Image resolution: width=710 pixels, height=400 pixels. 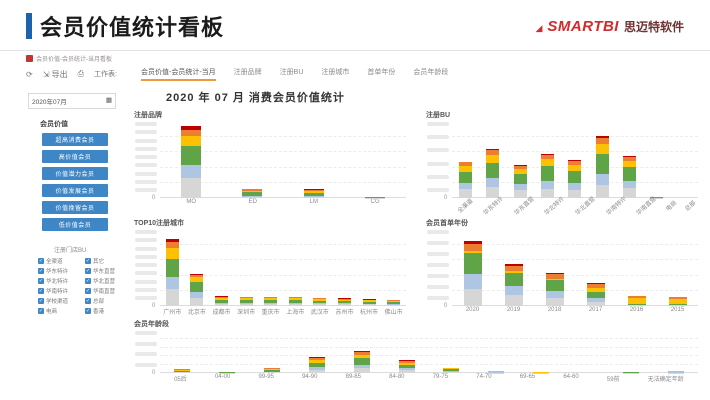 What do you see at coordinates (60, 281) in the screenshot?
I see `bu-checkbox-item-4: ✓ 华北特许` at bounding box center [60, 281].